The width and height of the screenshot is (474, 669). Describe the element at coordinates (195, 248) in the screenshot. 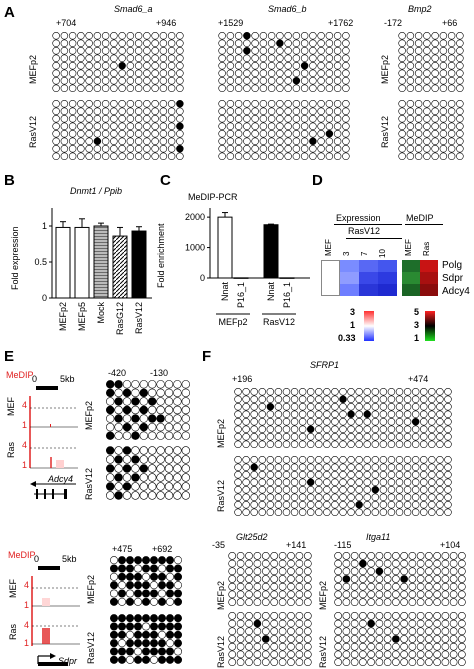

I see `c-ytick: 1000` at that location.